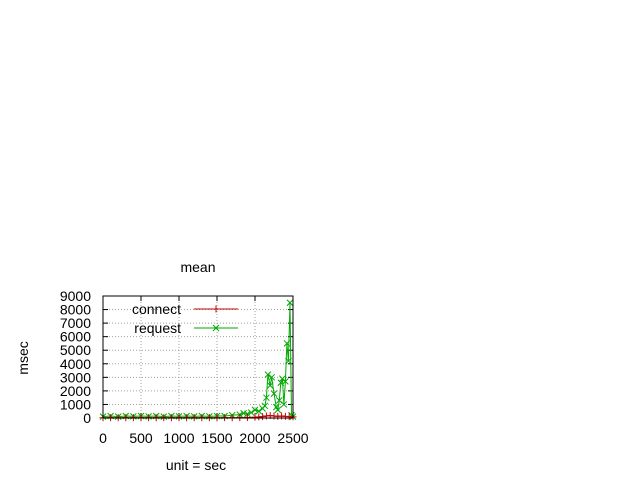 Image resolution: width=640 pixels, height=480 pixels. Describe the element at coordinates (157, 328) in the screenshot. I see `legend-label-request: request` at that location.